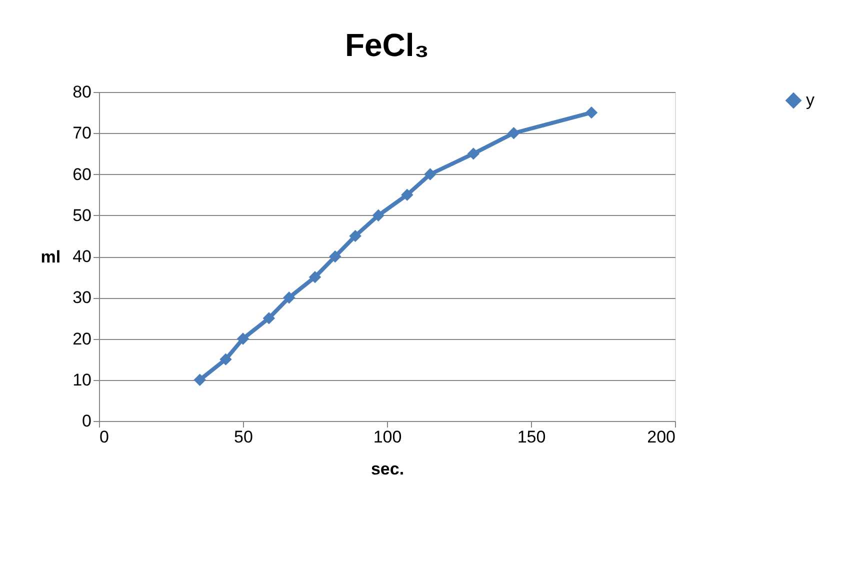 The width and height of the screenshot is (865, 571). What do you see at coordinates (82, 92) in the screenshot?
I see `y-tick-label: 80` at bounding box center [82, 92].